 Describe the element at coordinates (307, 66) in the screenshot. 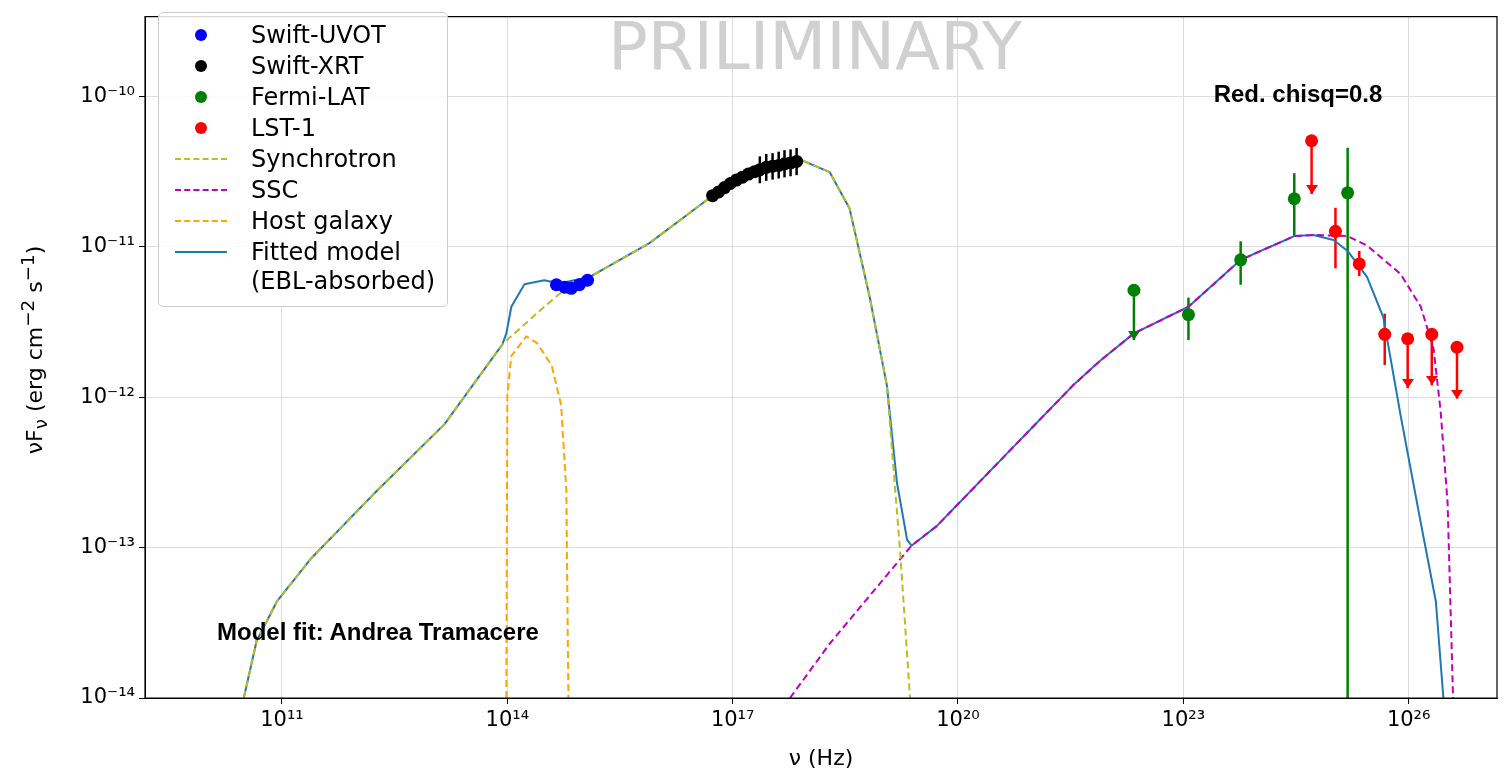

I see `legend-label: Swift-XRT` at that location.